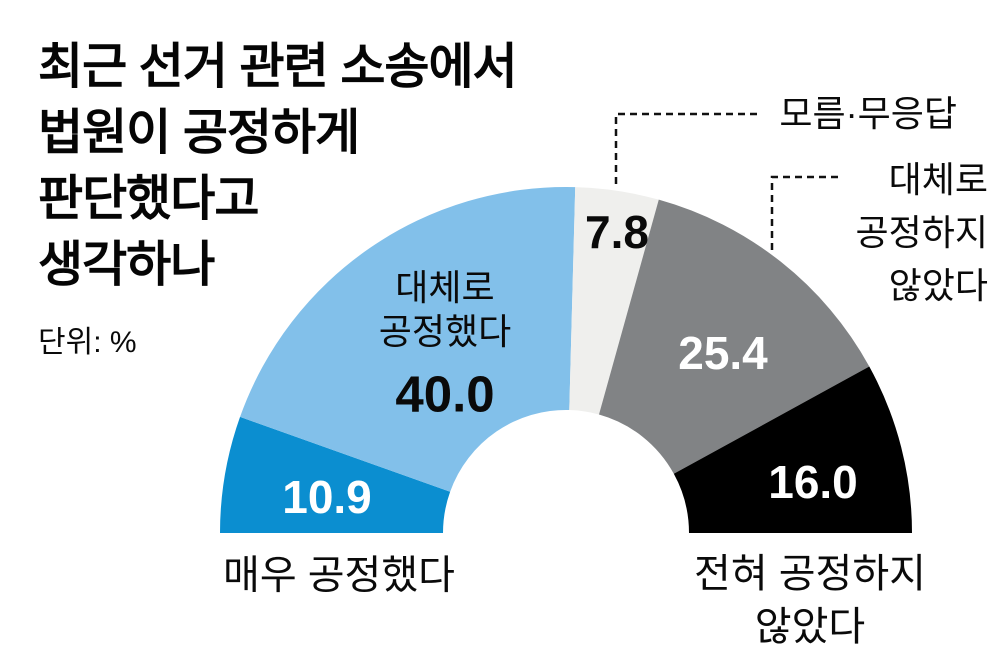 This screenshot has width=1000, height=664. What do you see at coordinates (445, 310) in the screenshot?
I see `label-mostly-fair: 대체로 공정했다` at bounding box center [445, 310].